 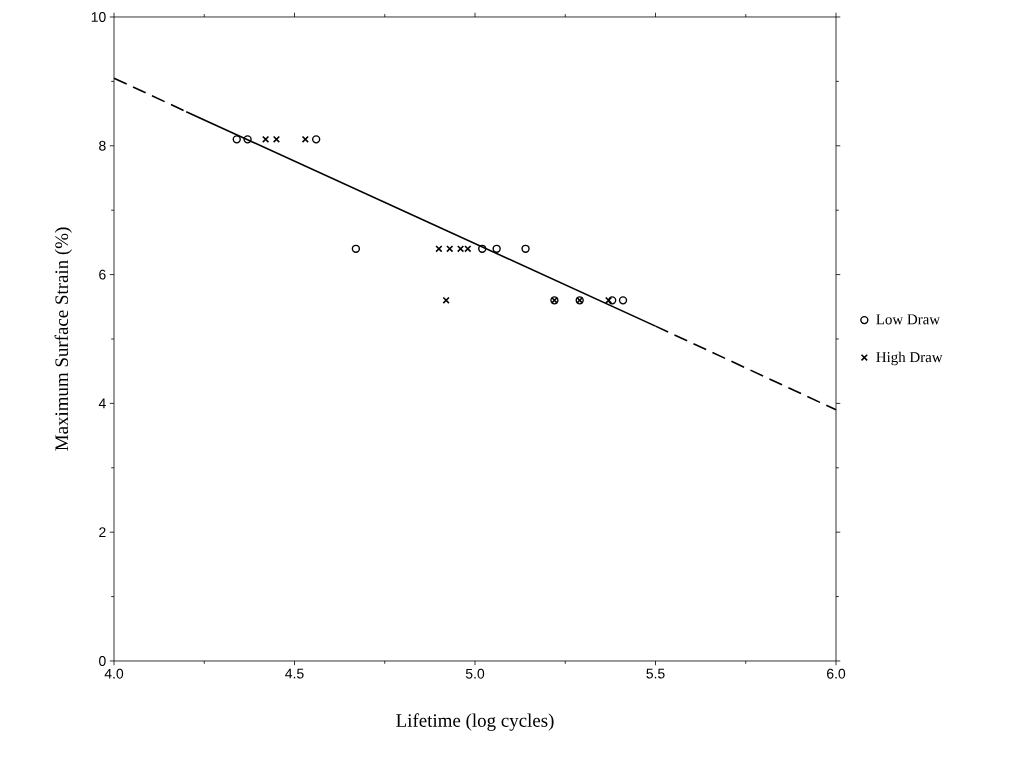 I want to click on y-tick-label: 6, so click(x=102, y=274).